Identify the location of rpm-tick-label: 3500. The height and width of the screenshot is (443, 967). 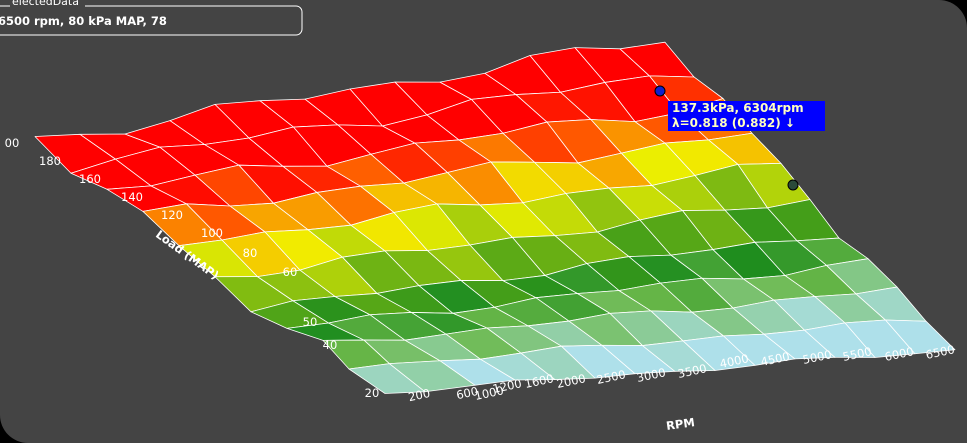
(692, 371).